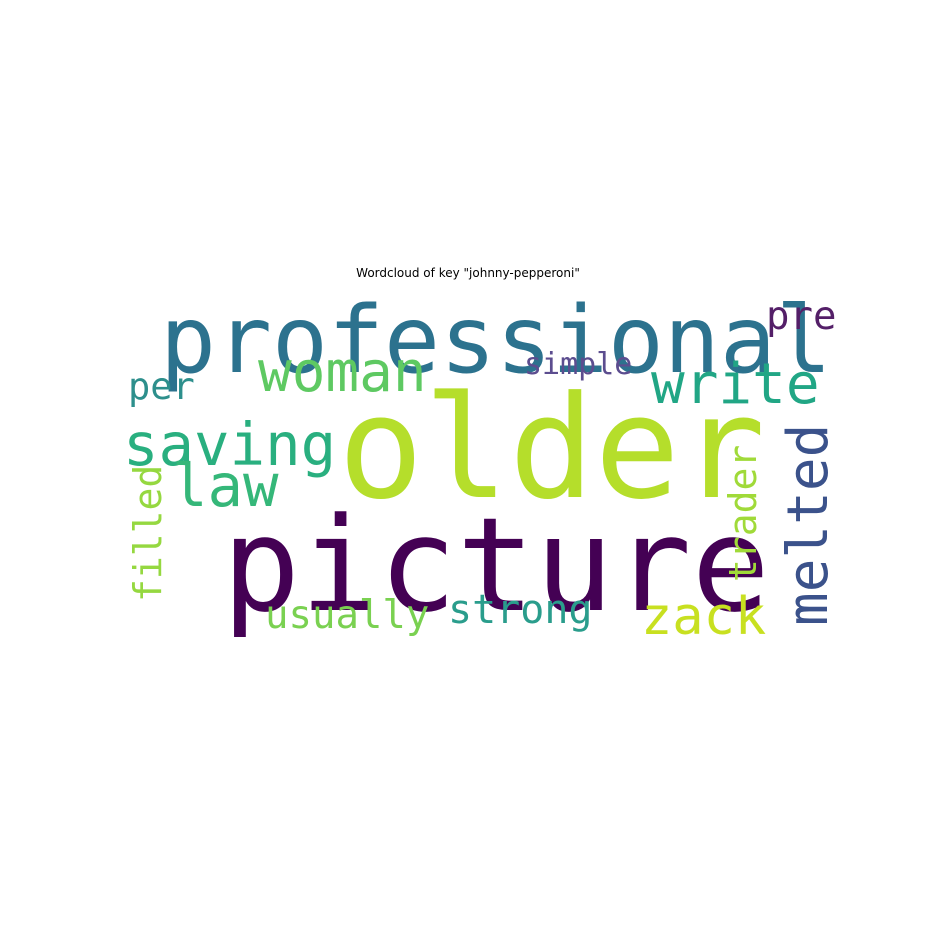 This screenshot has height=936, width=936. What do you see at coordinates (496, 340) in the screenshot?
I see `word-professional: professional` at bounding box center [496, 340].